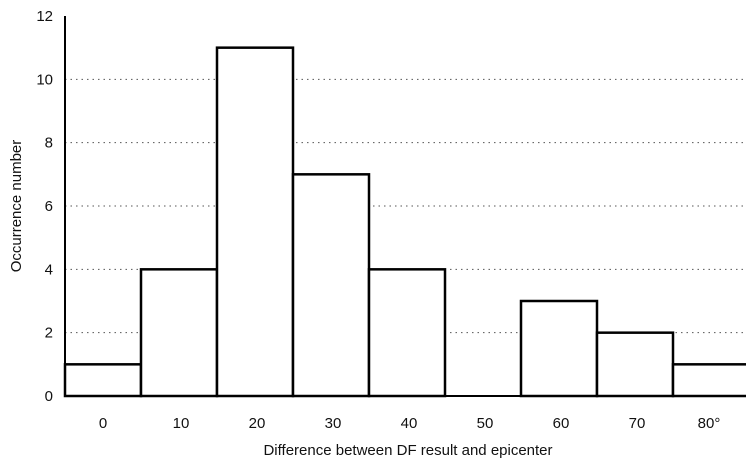 The image size is (746, 460). I want to click on x-tick-labels: 0 10 20 30 40 50 60 70 80°, so click(410, 423).